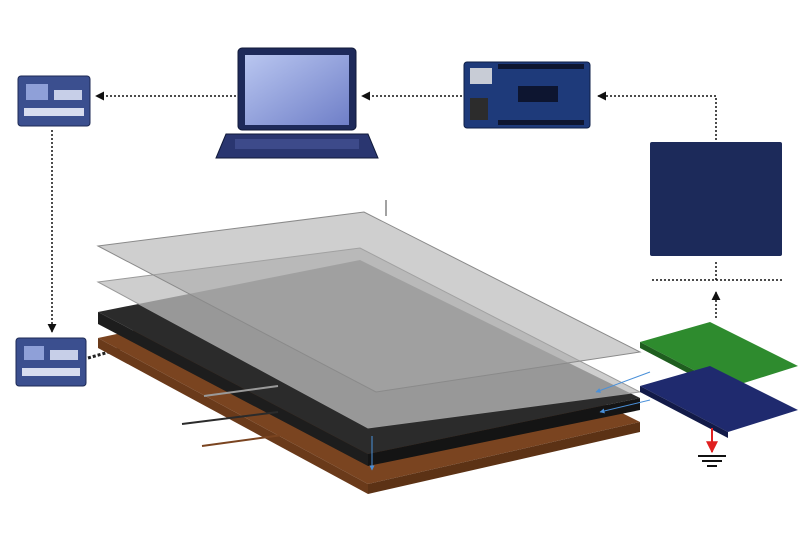 This screenshot has height=533, width=800. I want to click on shields-pointer, so click(625, 406).